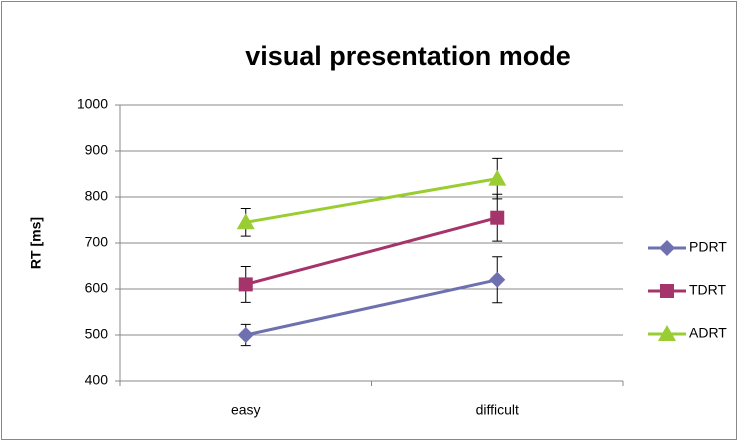 This screenshot has height=441, width=738. I want to click on chart-title: visual presentation mode, so click(408, 56).